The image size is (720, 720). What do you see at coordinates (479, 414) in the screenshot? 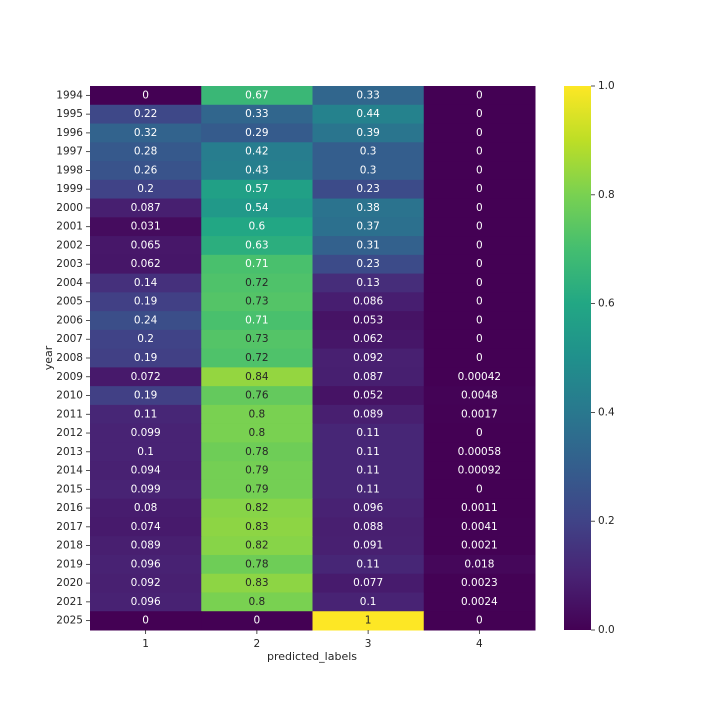
I see `heatmap-cell-label: 0.0017` at bounding box center [479, 414].